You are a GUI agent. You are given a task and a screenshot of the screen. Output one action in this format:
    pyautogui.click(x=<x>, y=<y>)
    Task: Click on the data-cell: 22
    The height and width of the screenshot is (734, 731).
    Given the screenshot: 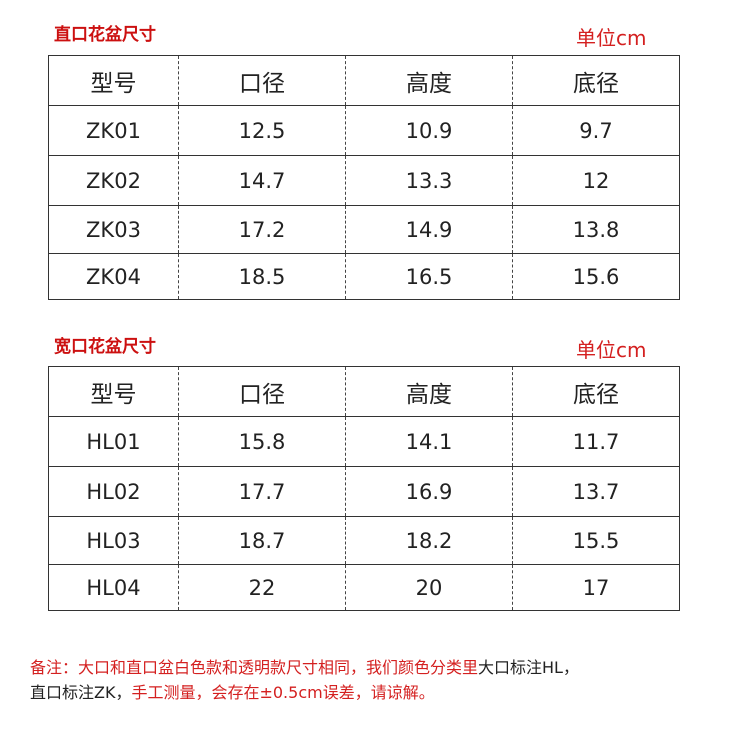 What is the action you would take?
    pyautogui.click(x=262, y=587)
    